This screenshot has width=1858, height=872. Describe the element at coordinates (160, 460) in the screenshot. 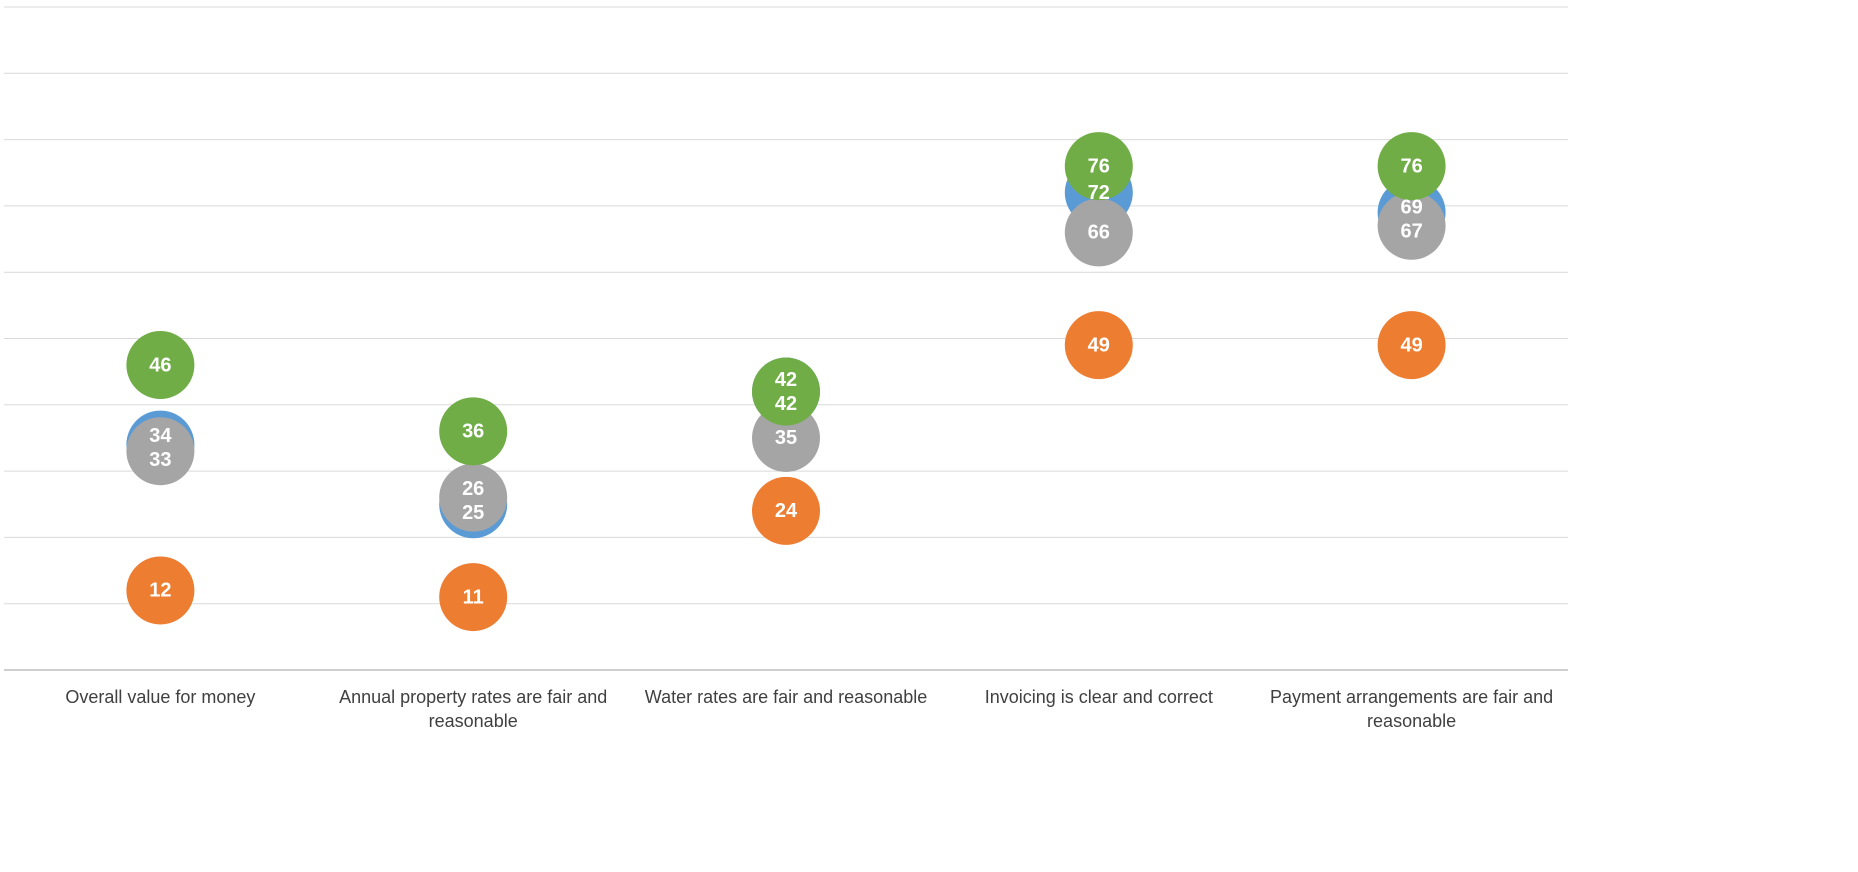

I see `data-label: 33` at that location.